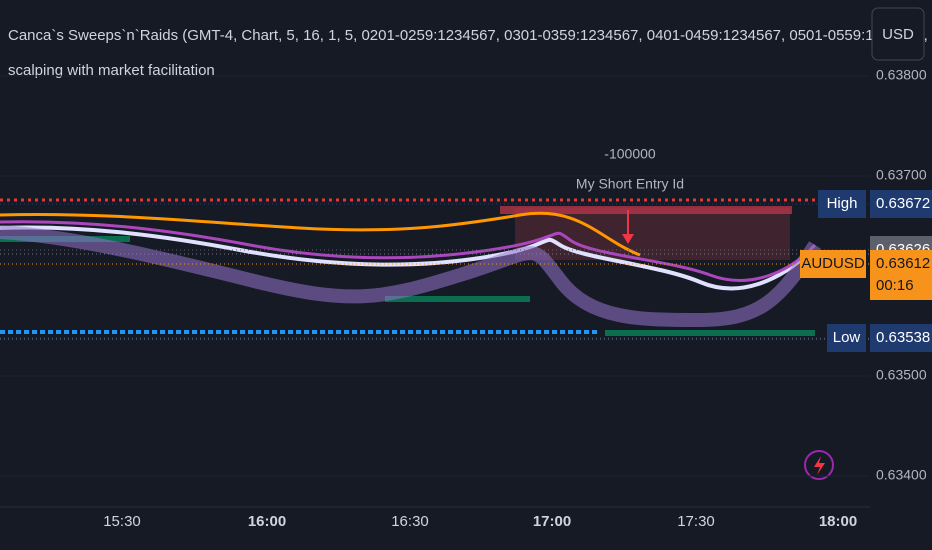  Describe the element at coordinates (901, 175) in the screenshot. I see `price-tick-label: 0.63700` at that location.